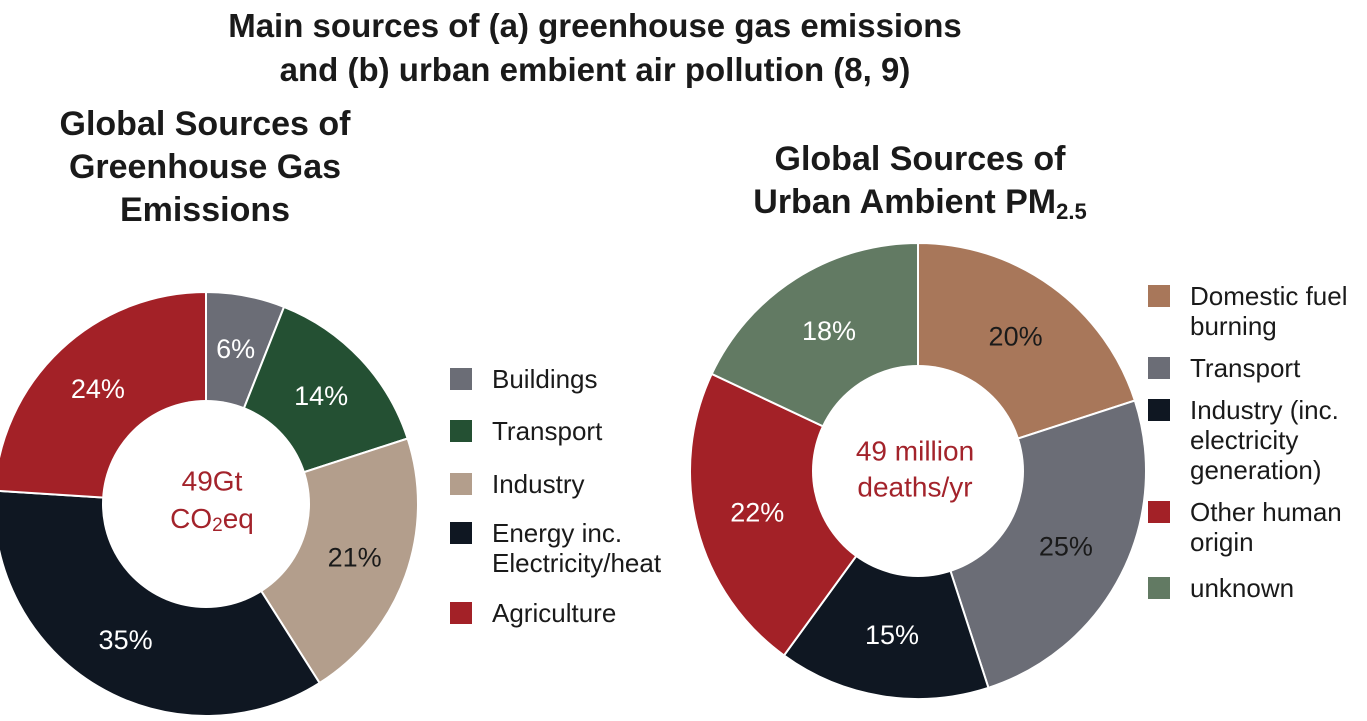 This screenshot has height=721, width=1367. Describe the element at coordinates (98, 389) in the screenshot. I see `slice-label-agriculture: 24%` at that location.